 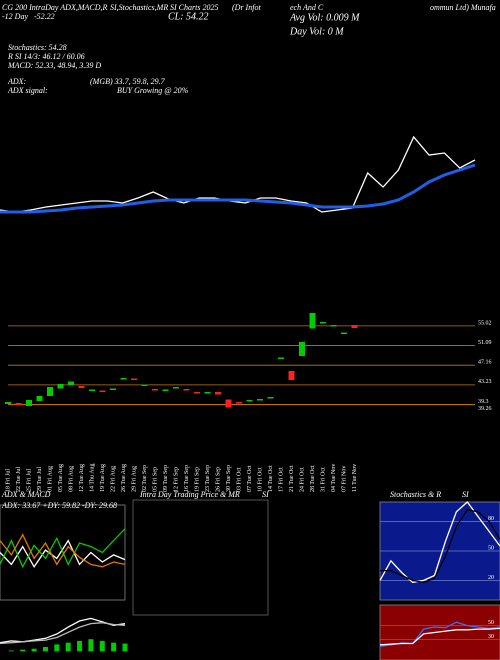 What do you see at coordinates (194, 7) in the screenshot?
I see `header-text: SI Charts 2025` at bounding box center [194, 7].